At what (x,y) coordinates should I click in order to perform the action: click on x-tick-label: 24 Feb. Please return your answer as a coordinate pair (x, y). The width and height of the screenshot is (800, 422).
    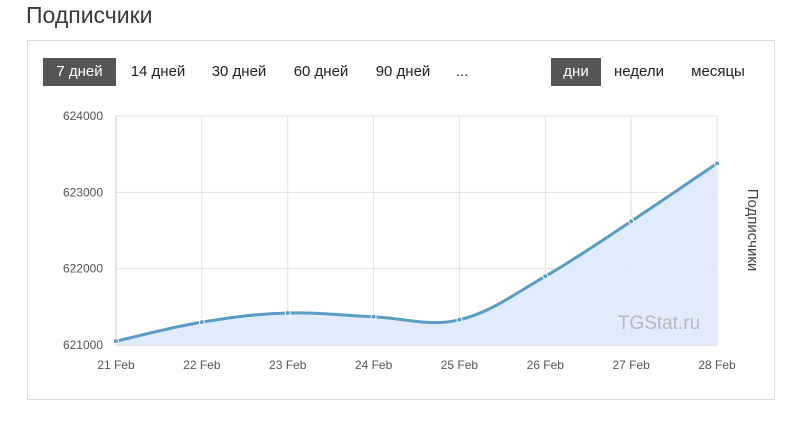
    Looking at the image, I should click on (374, 365).